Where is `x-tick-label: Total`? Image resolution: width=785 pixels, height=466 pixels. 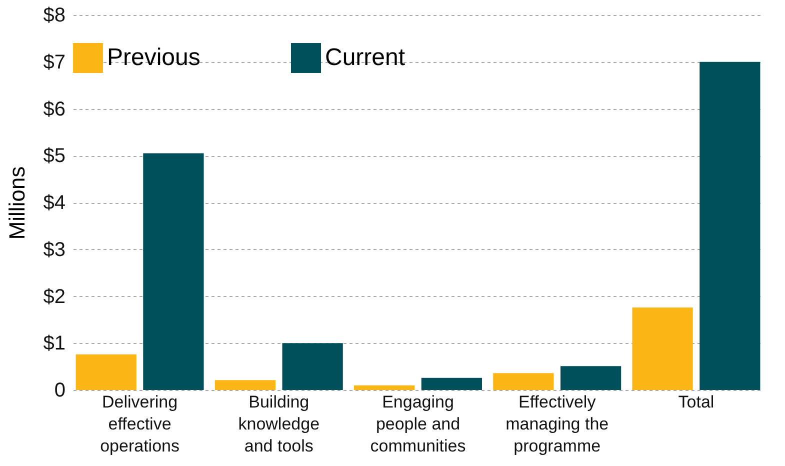
x-tick-label: Total is located at coordinates (696, 402).